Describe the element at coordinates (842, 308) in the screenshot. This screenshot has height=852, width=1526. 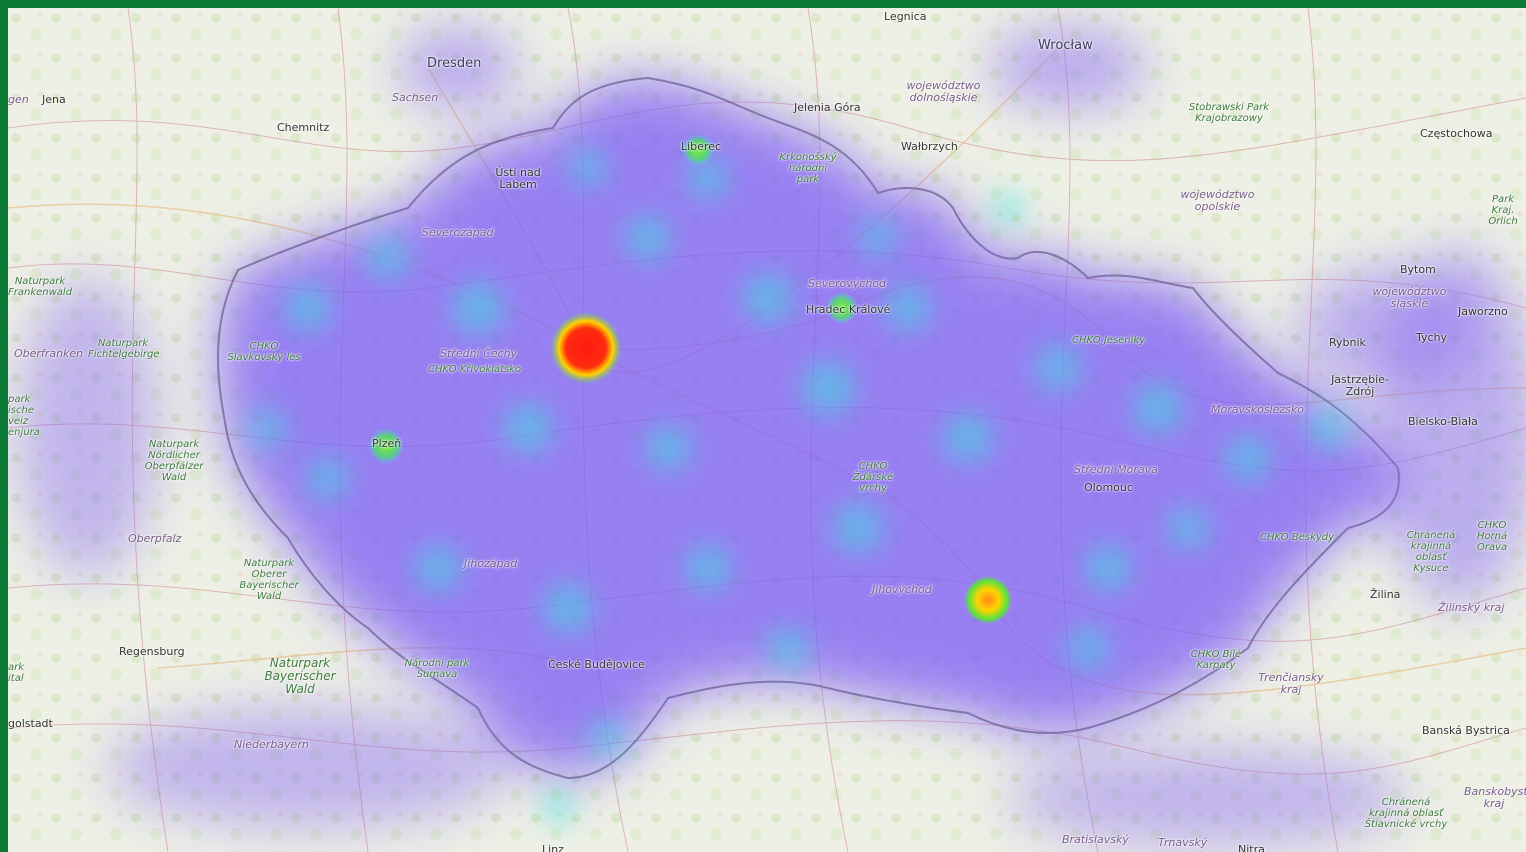
I see `hotspot-hradec` at that location.